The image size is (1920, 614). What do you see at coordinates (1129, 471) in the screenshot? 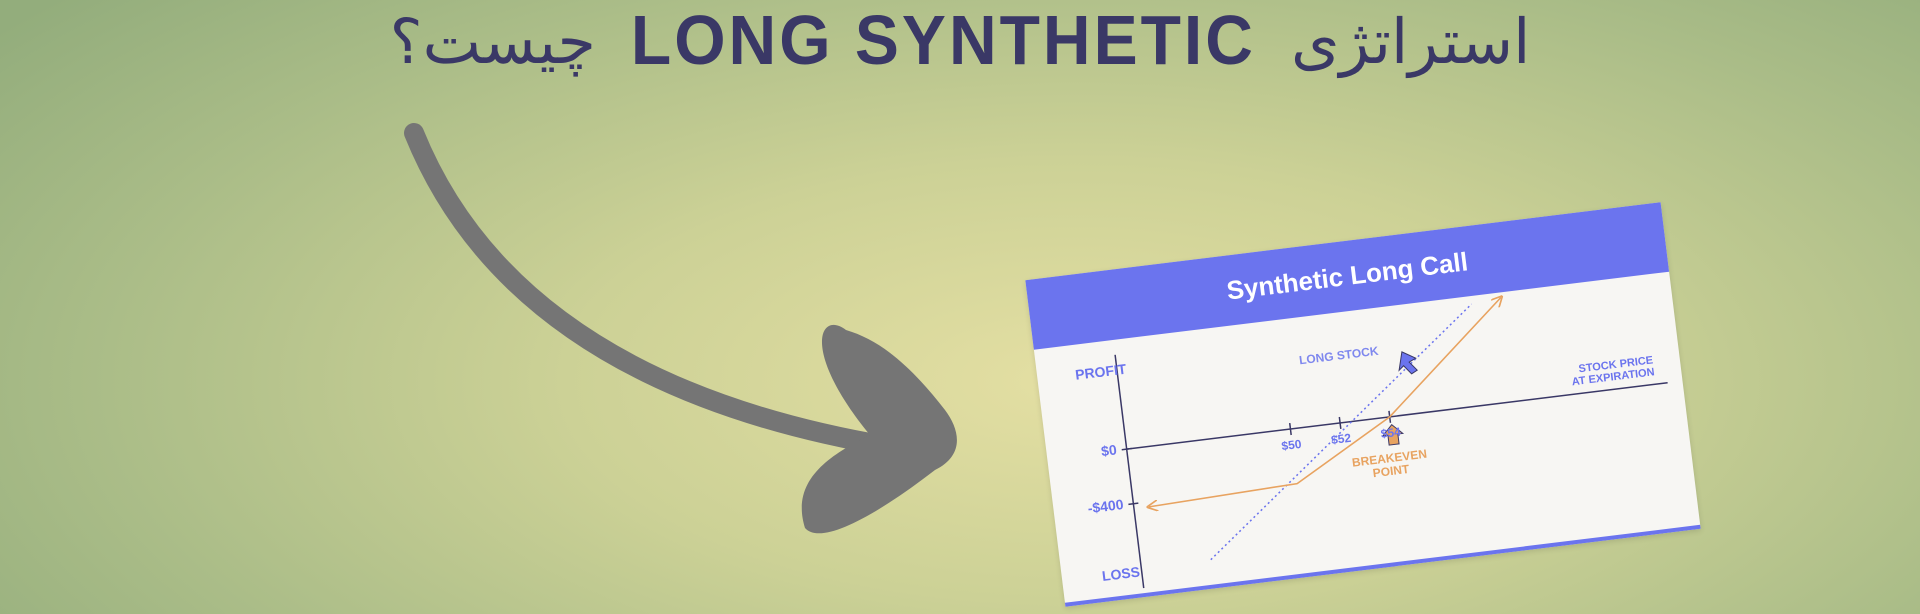
I see `y-axis` at bounding box center [1129, 471].